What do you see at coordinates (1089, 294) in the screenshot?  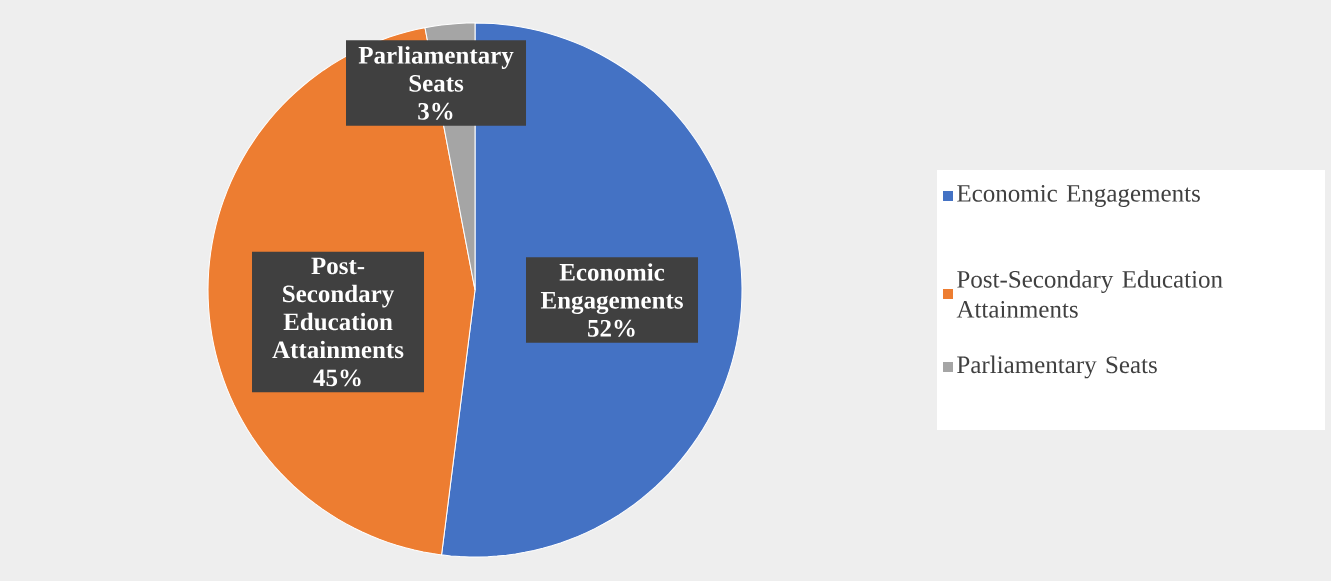 I see `legend-label: Post-Secondary Education Attainments` at bounding box center [1089, 294].